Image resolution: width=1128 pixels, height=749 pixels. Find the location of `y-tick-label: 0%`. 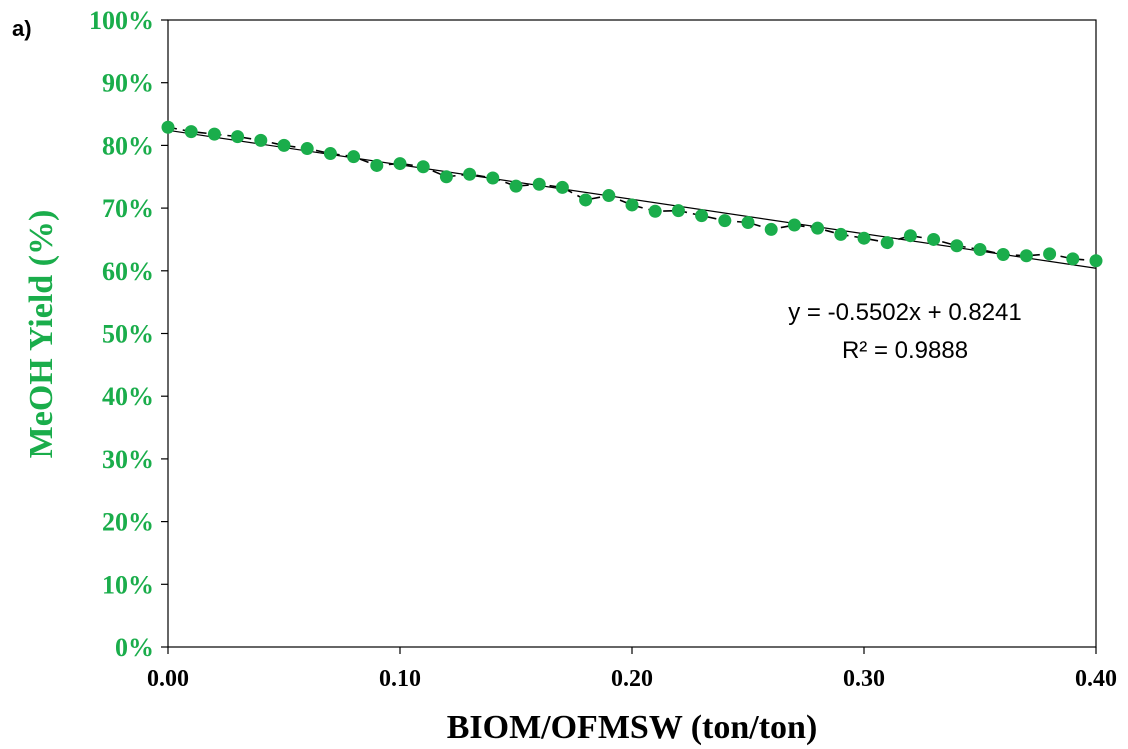

y-tick-label: 0% is located at coordinates (134, 647).